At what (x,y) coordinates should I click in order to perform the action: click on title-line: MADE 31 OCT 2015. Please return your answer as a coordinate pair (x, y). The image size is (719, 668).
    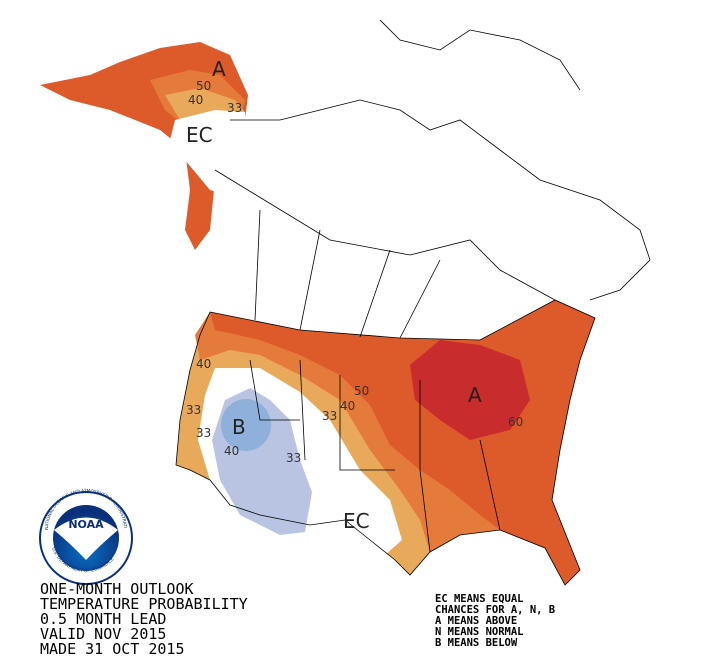
    Looking at the image, I should click on (112, 649).